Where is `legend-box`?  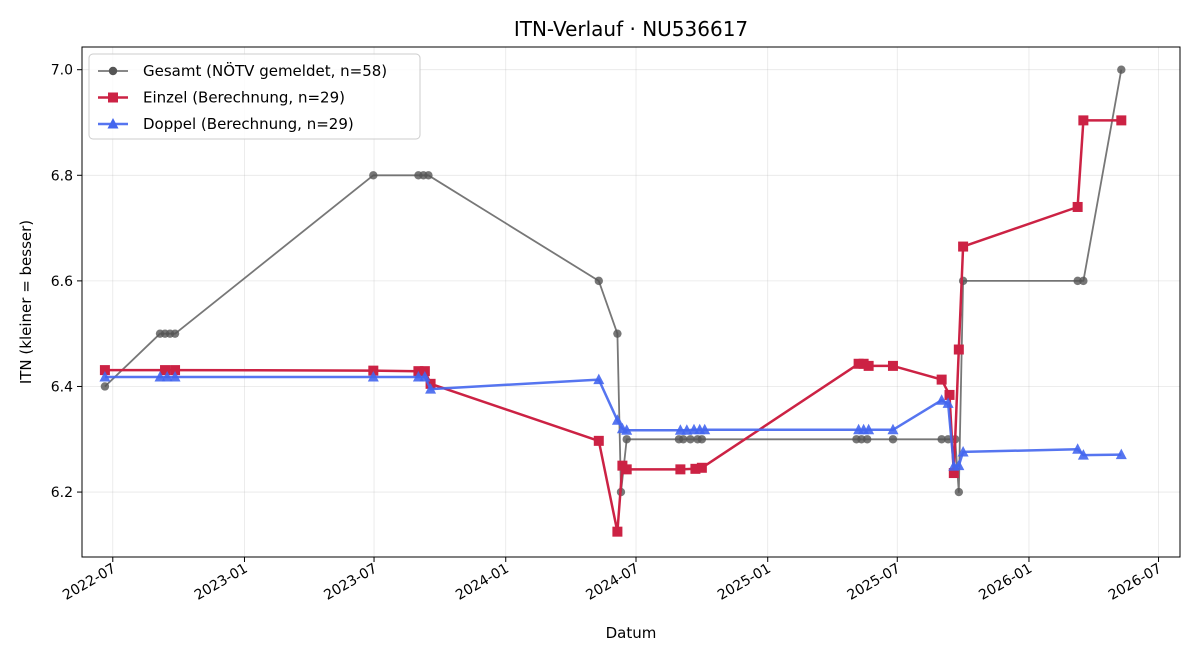
legend-box is located at coordinates (254, 96).